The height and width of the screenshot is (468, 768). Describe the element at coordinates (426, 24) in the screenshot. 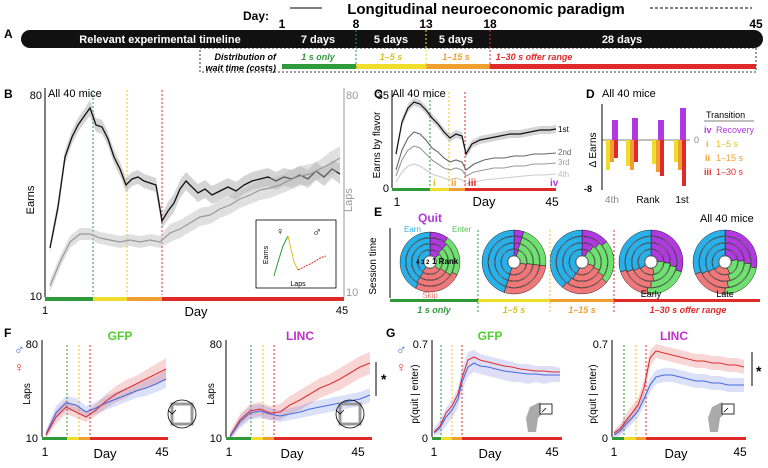

I see `tick-day-13: 13` at that location.